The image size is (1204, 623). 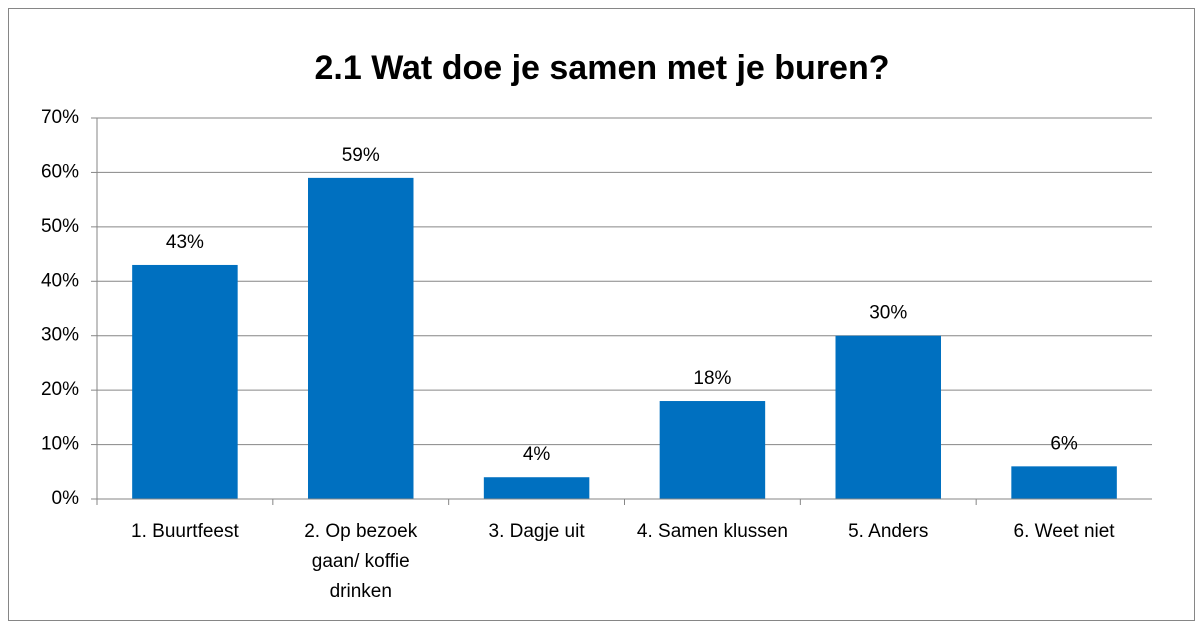 I want to click on x-tick-label: 4. Samen klussen, so click(x=712, y=531).